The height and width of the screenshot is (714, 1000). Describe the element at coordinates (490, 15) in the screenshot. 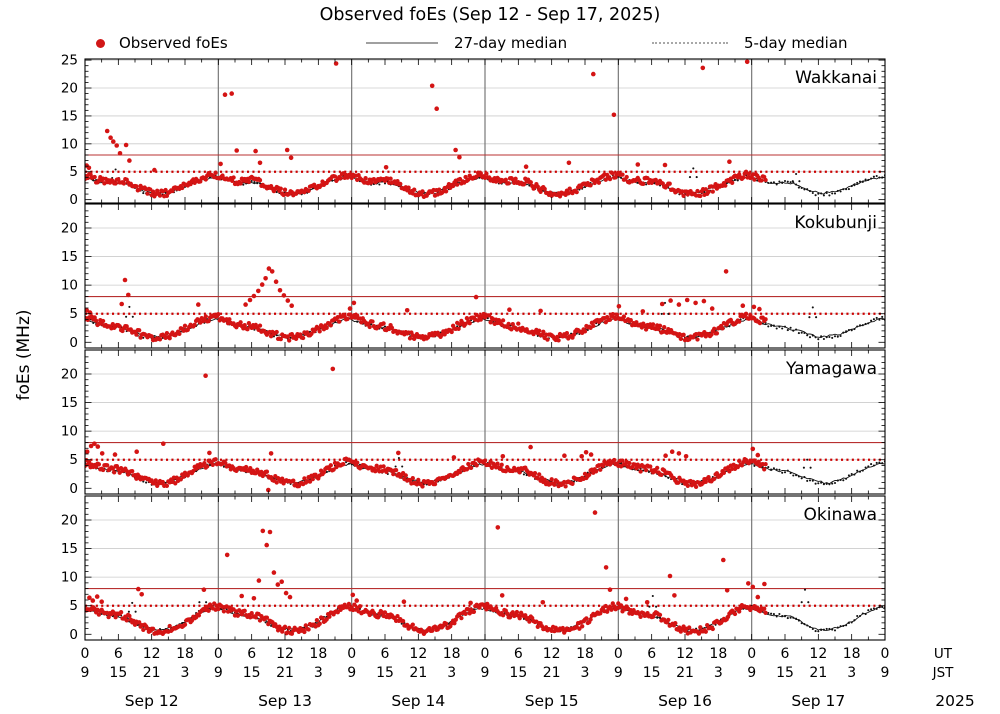

I see `chart-title: Observed foEs (Sep 12 - Sep 17, 2025)` at that location.